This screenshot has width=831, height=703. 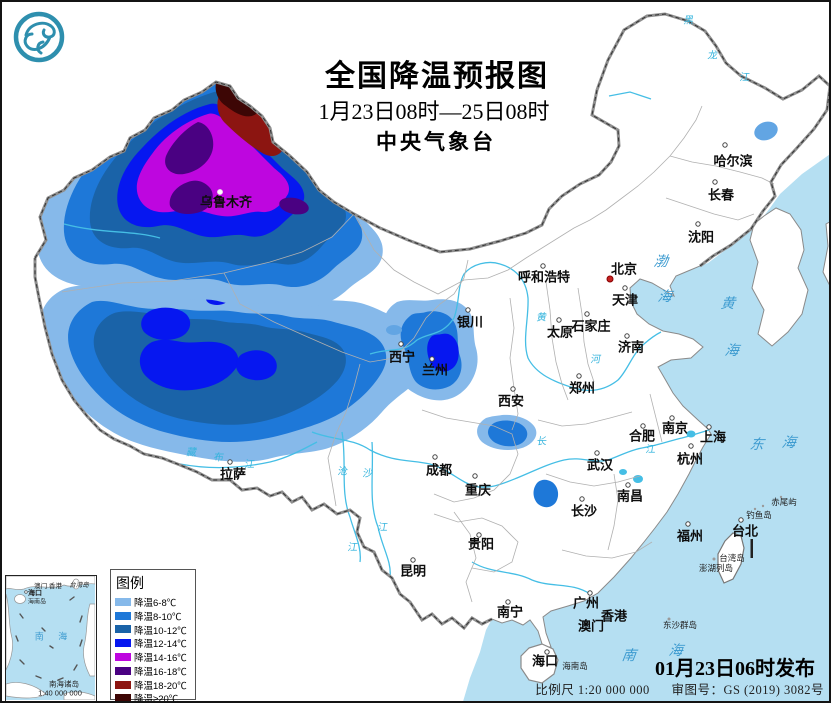 I want to click on legend-row: 降温16-18℃, so click(x=155, y=671).